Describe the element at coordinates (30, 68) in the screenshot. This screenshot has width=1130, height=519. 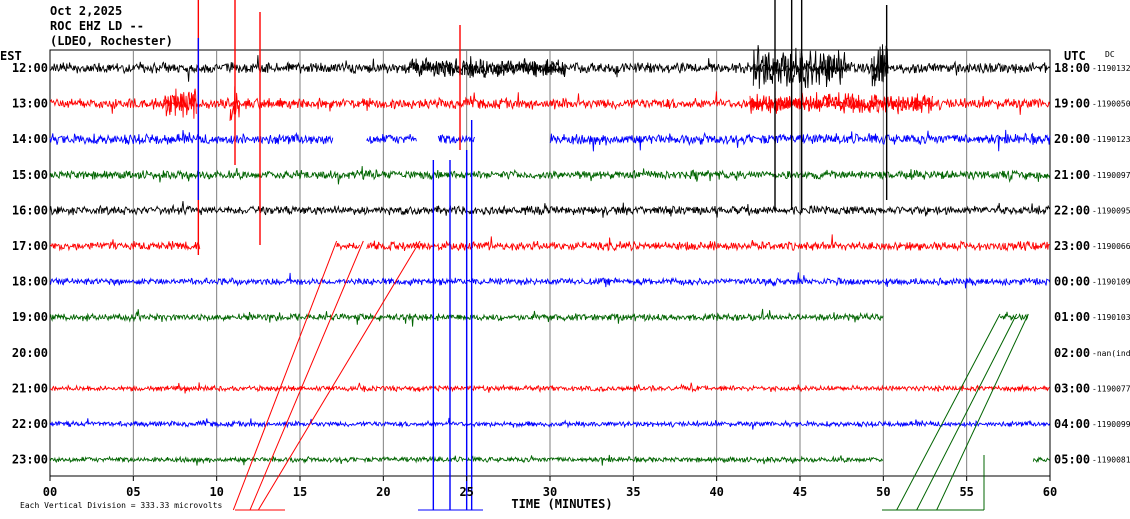
I see `row-est-time: 12:00` at that location.